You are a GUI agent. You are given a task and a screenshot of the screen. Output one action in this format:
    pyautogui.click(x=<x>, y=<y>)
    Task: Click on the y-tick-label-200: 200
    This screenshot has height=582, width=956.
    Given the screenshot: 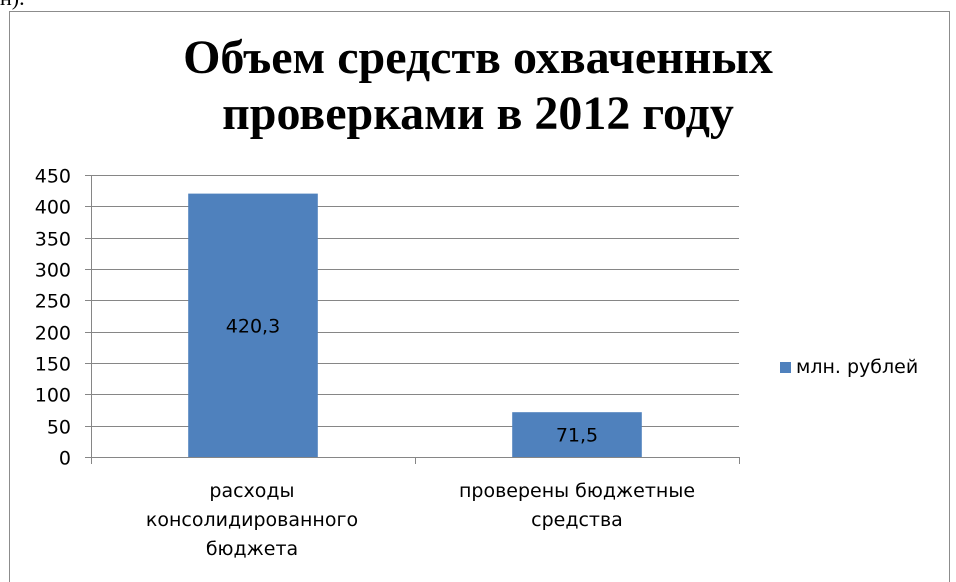 What is the action you would take?
    pyautogui.click(x=53, y=334)
    